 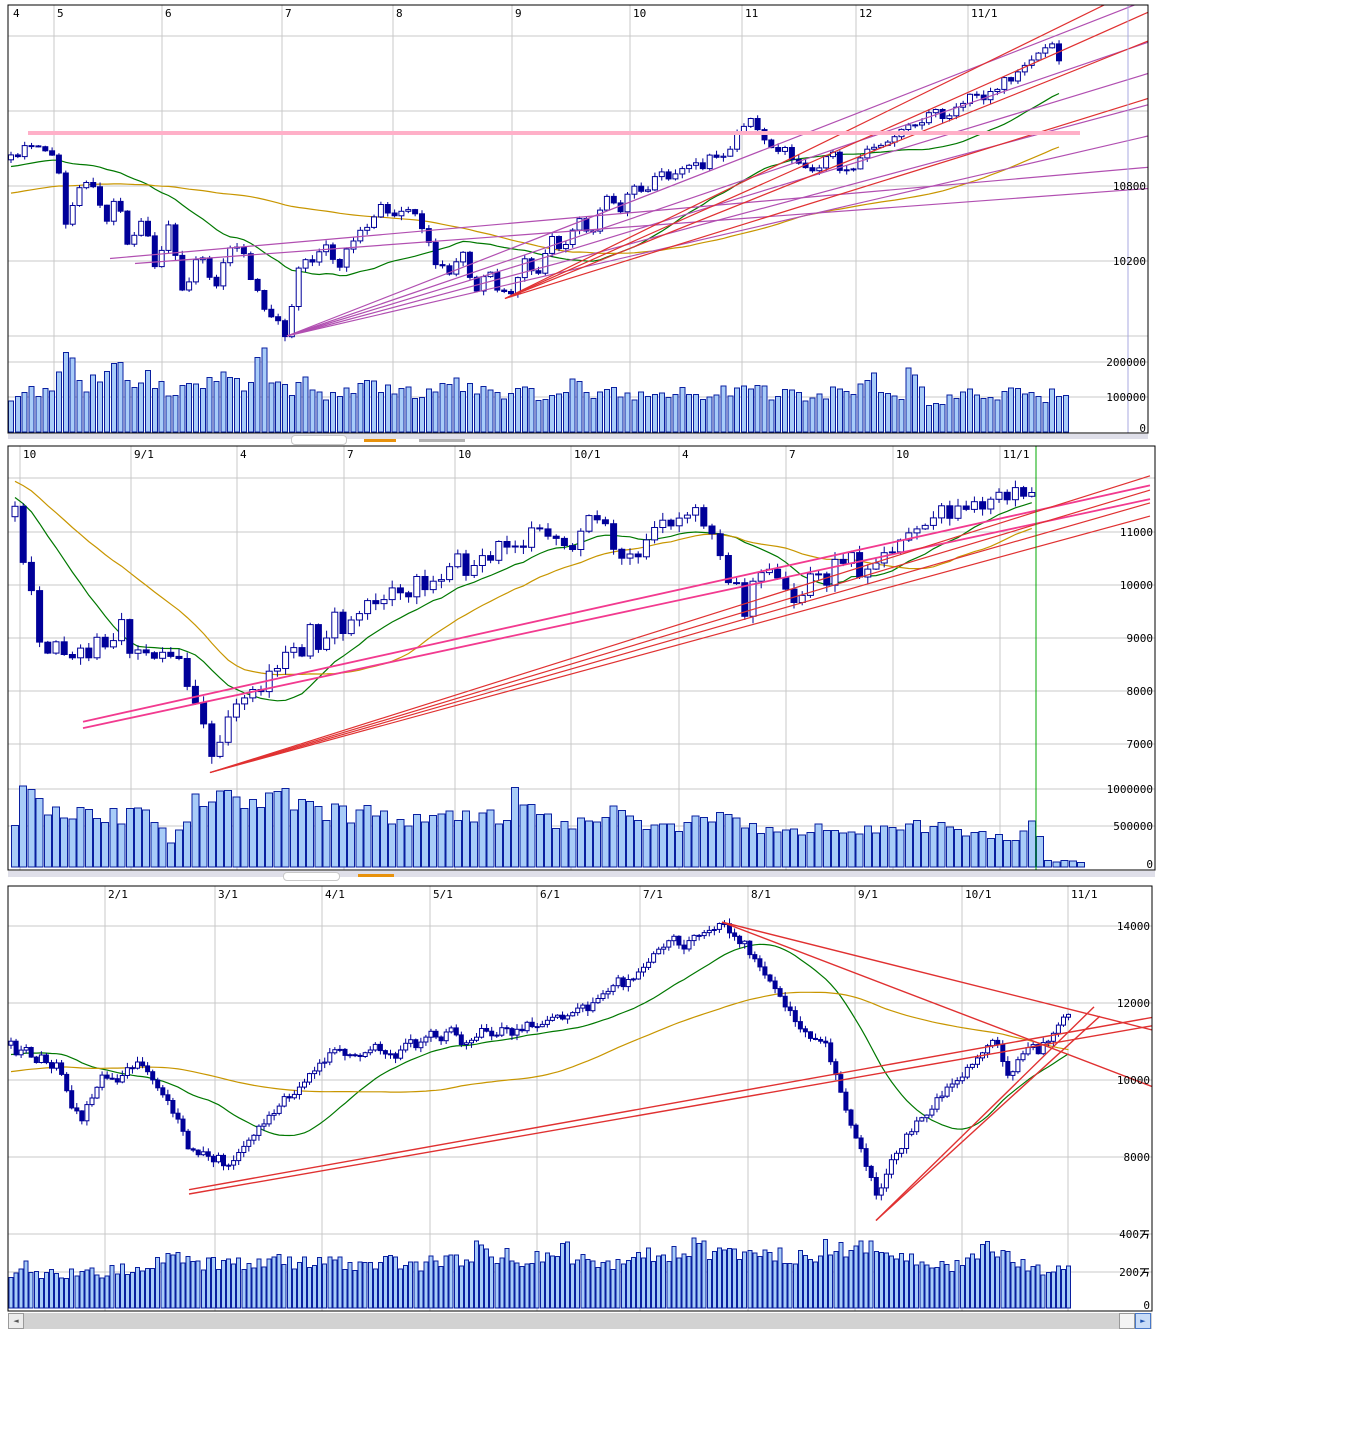 I want to click on svg-text: 100000, so click(x=1126, y=397).